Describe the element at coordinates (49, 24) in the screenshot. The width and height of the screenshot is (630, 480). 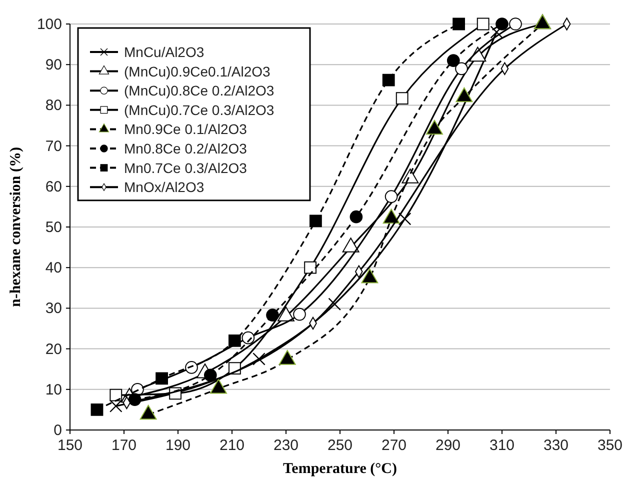
I see `y-tick-label: 100` at that location.